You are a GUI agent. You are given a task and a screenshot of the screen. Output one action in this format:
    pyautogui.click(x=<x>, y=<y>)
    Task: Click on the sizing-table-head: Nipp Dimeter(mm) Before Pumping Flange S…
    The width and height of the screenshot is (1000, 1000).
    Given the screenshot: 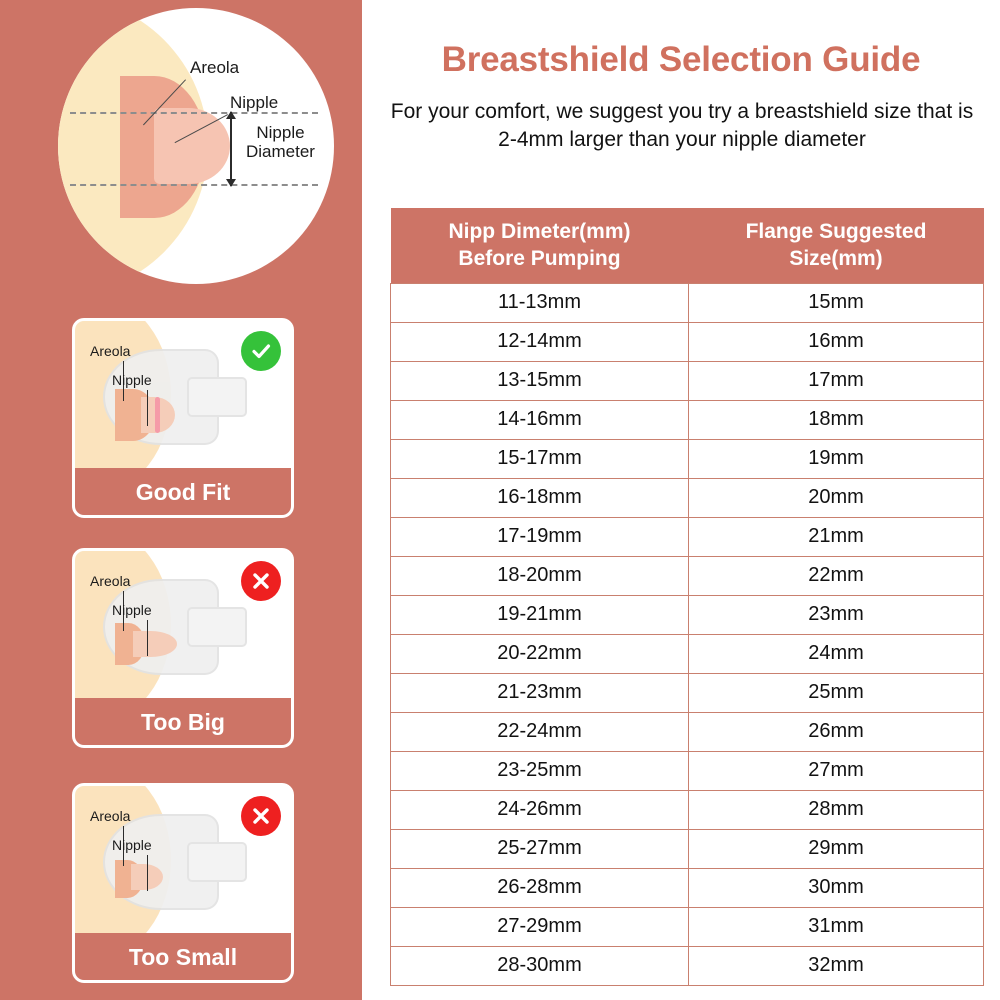 What is the action you would take?
    pyautogui.click(x=687, y=246)
    